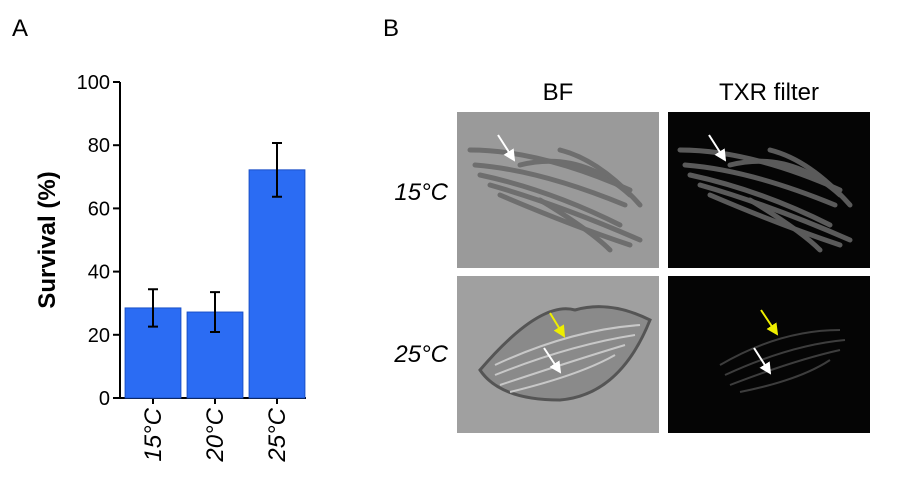  Describe the element at coordinates (99, 336) in the screenshot. I see `y-tick-label: 20` at that location.